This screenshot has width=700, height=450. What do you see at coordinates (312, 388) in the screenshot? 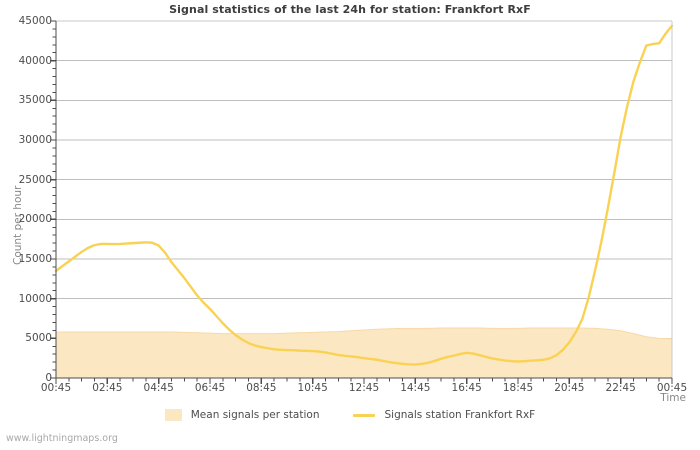
I see `x-tick-label: 10:45` at bounding box center [312, 388].